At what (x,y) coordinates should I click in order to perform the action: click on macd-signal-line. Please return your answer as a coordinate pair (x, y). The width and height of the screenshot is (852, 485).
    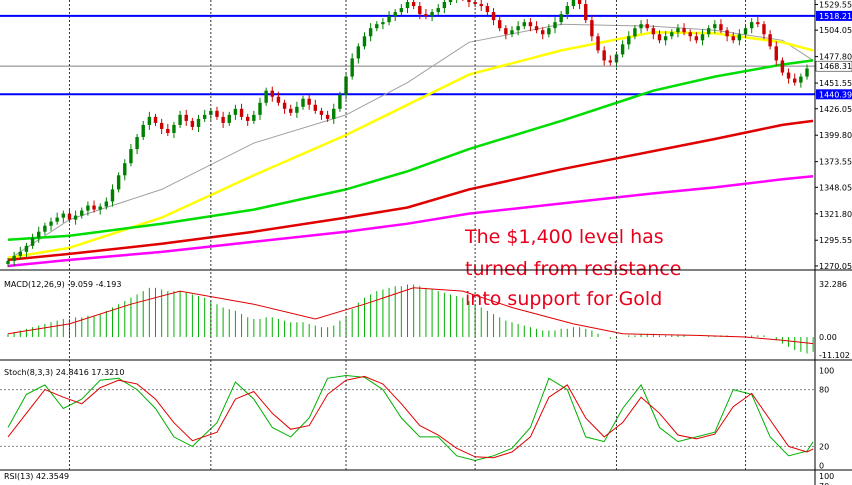
    Looking at the image, I should click on (410, 316).